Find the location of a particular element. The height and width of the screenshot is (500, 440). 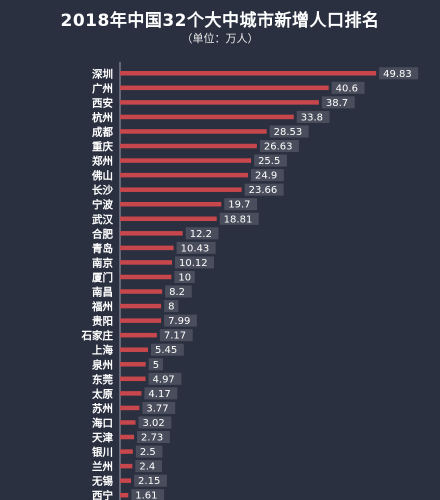

category-label: 上海 is located at coordinates (102, 350).